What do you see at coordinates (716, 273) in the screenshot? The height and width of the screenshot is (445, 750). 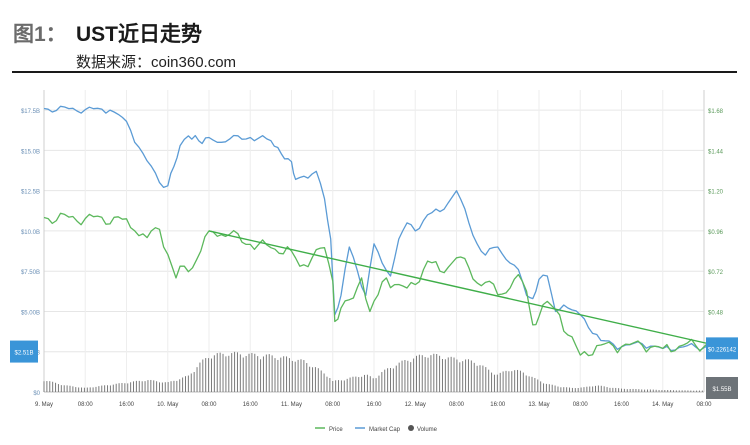 I see `right-tick-label: $0.72` at bounding box center [716, 273].